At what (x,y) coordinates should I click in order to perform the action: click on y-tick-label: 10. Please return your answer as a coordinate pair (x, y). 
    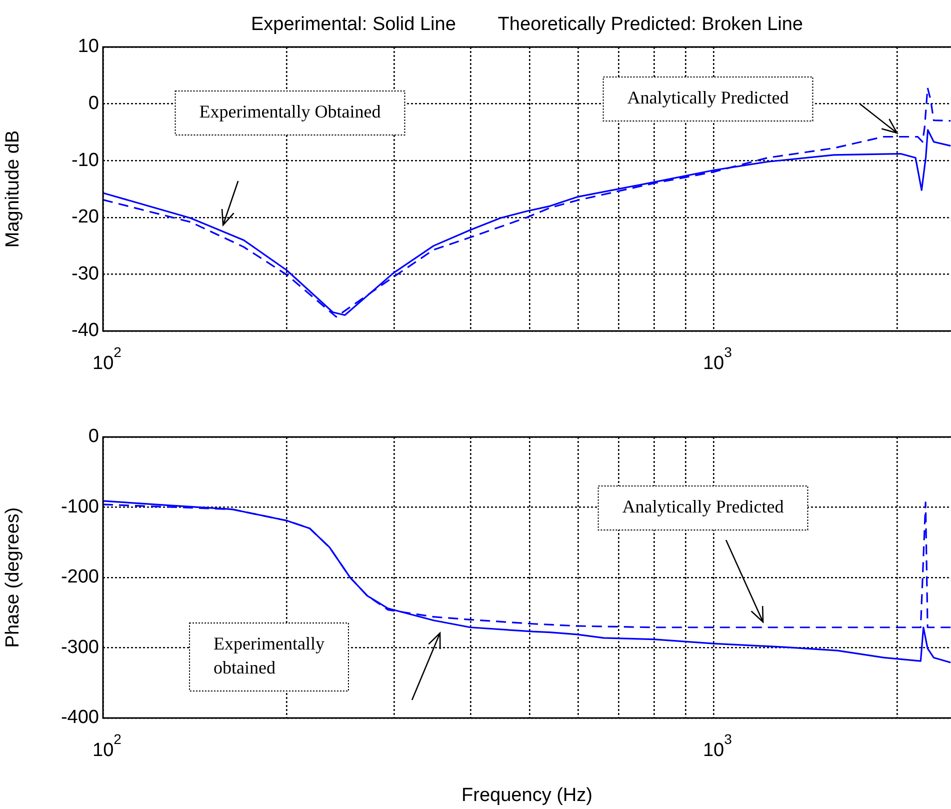
    Looking at the image, I should click on (88, 47).